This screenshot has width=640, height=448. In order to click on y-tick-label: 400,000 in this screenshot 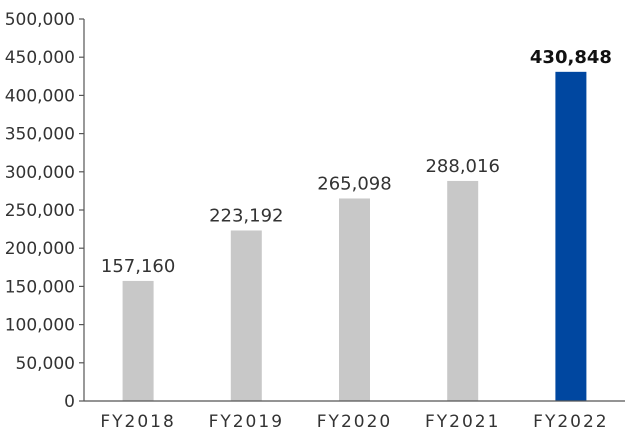, I will do `click(40, 96)`.